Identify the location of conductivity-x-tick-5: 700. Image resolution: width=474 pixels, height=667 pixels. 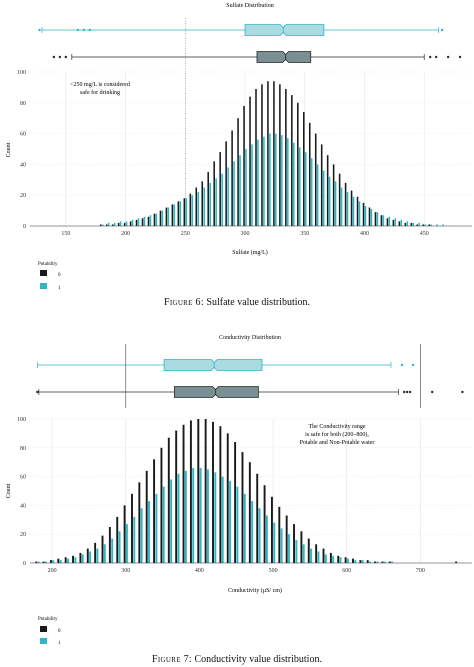
(420, 571).